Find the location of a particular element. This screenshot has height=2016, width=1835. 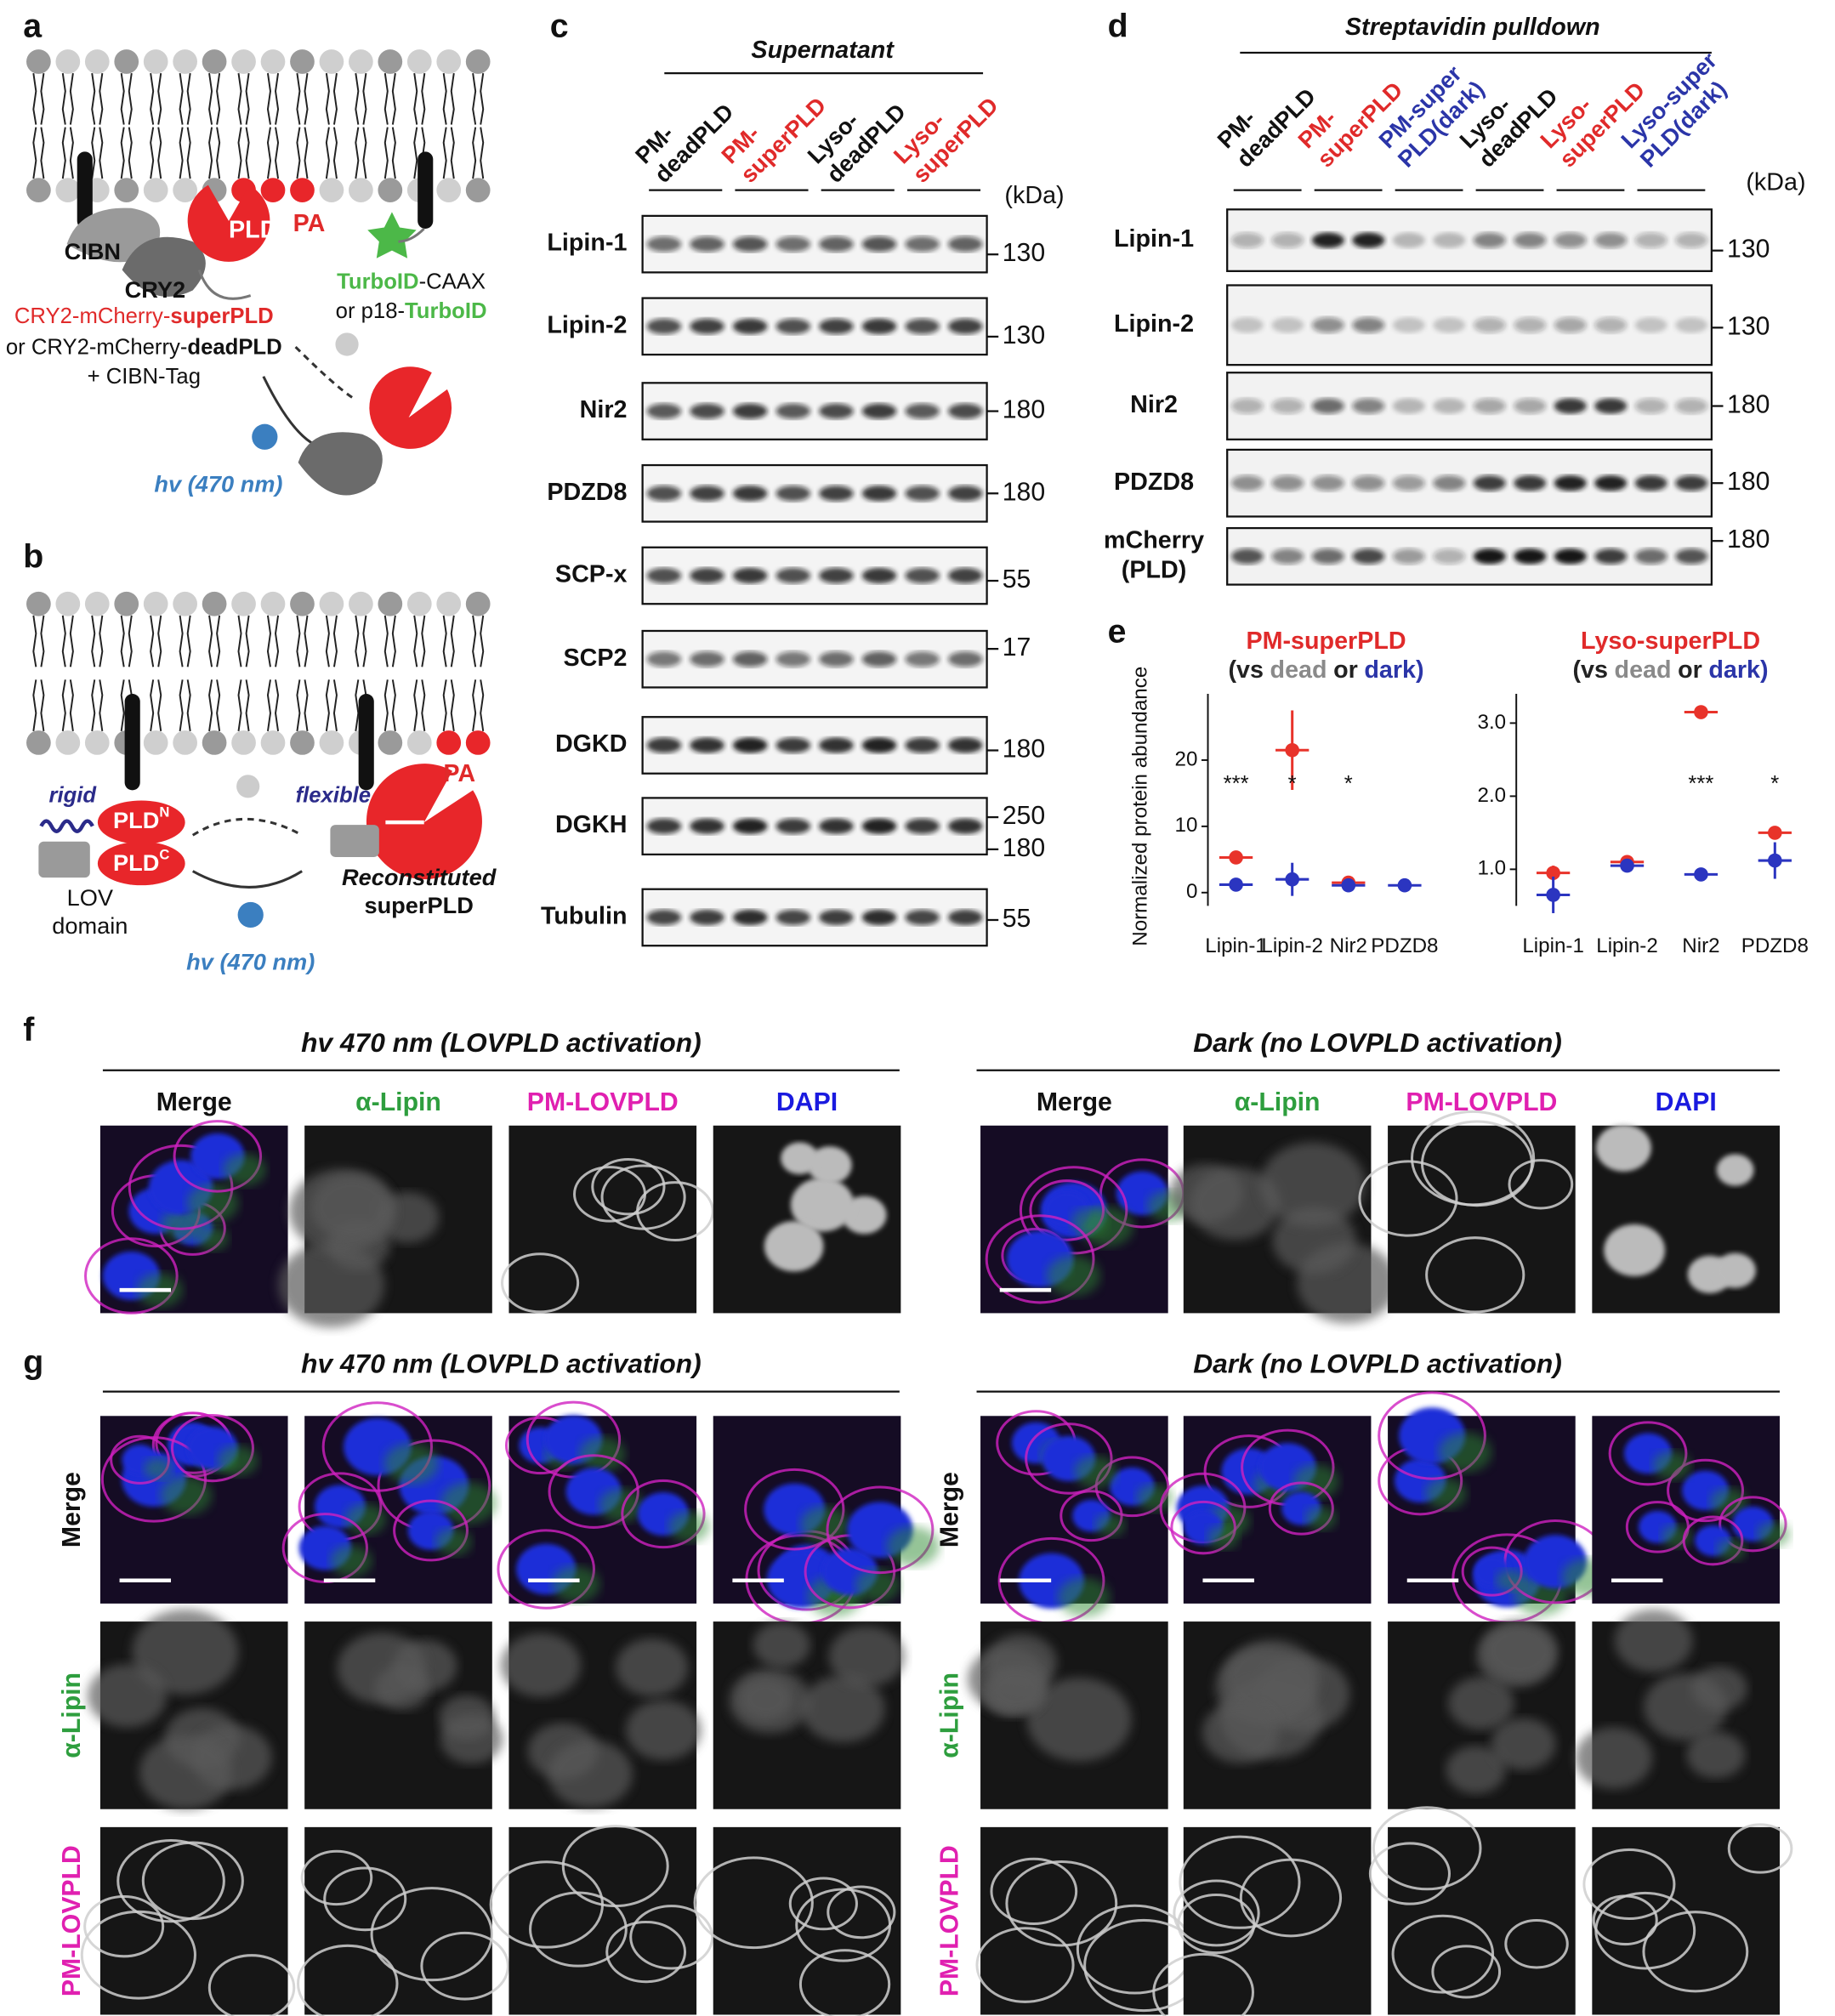

nucleus is located at coordinates (1735, 1170).